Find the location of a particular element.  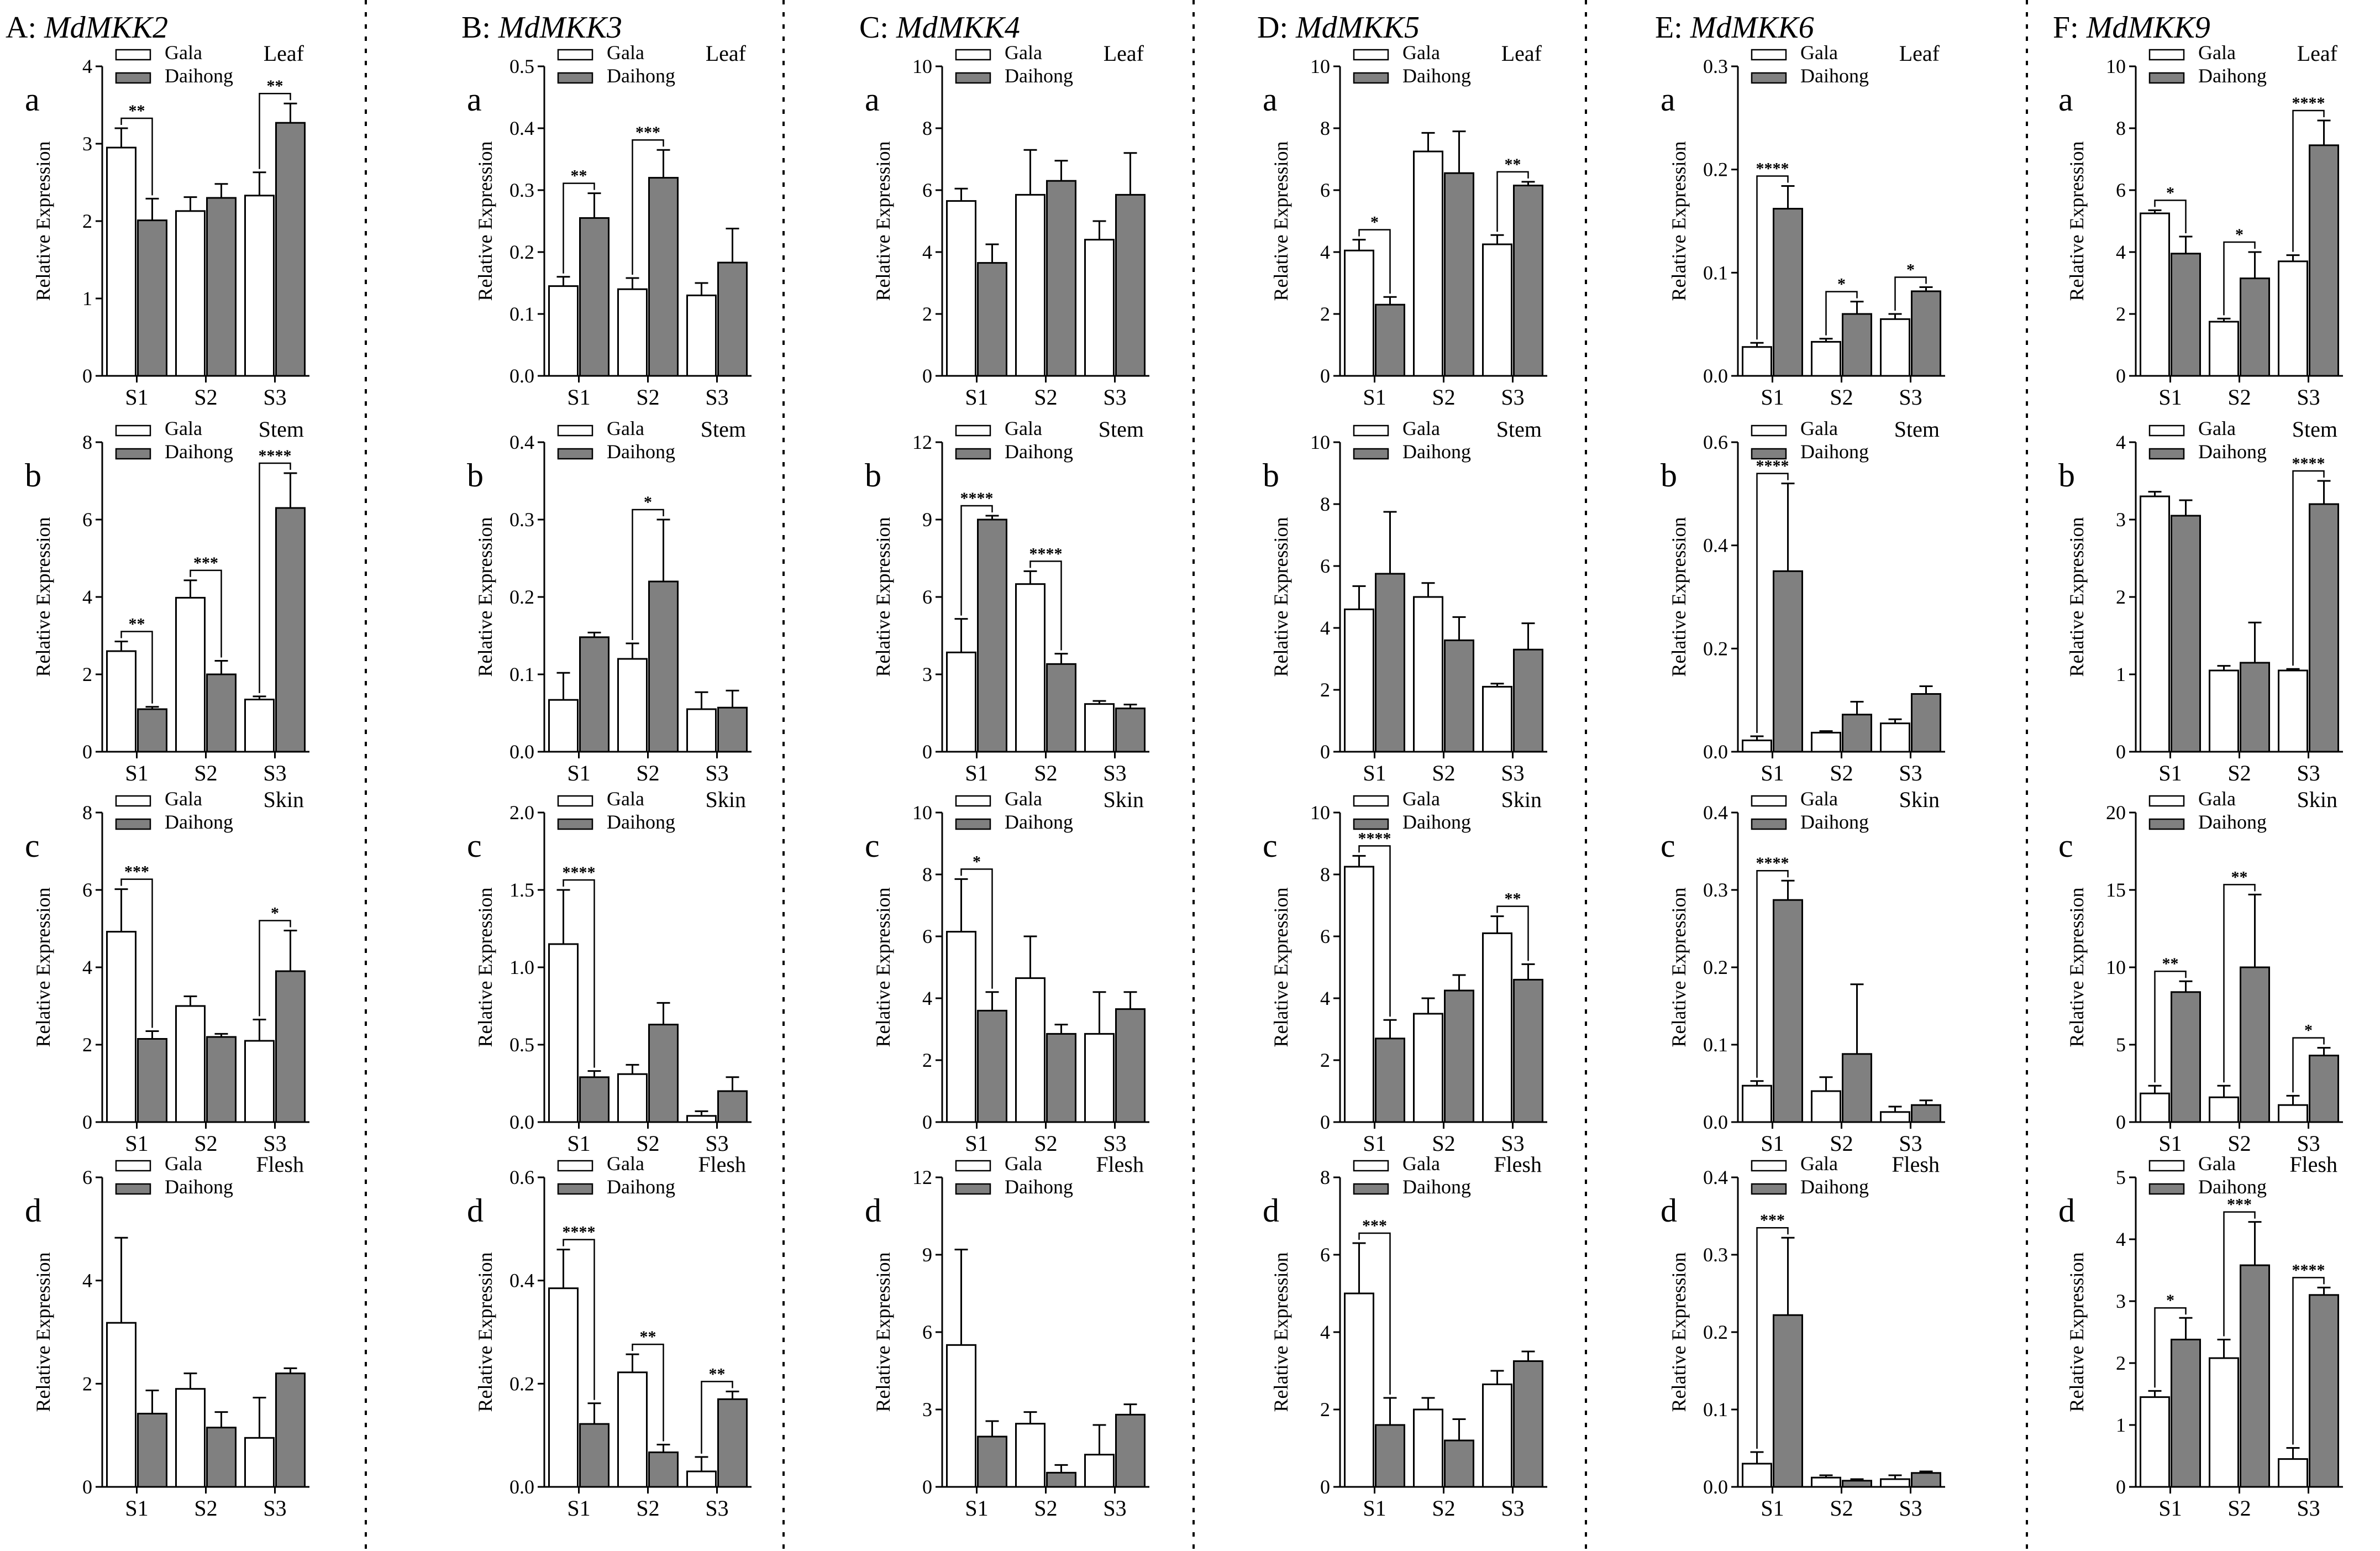

row-label: a is located at coordinates (1668, 100).